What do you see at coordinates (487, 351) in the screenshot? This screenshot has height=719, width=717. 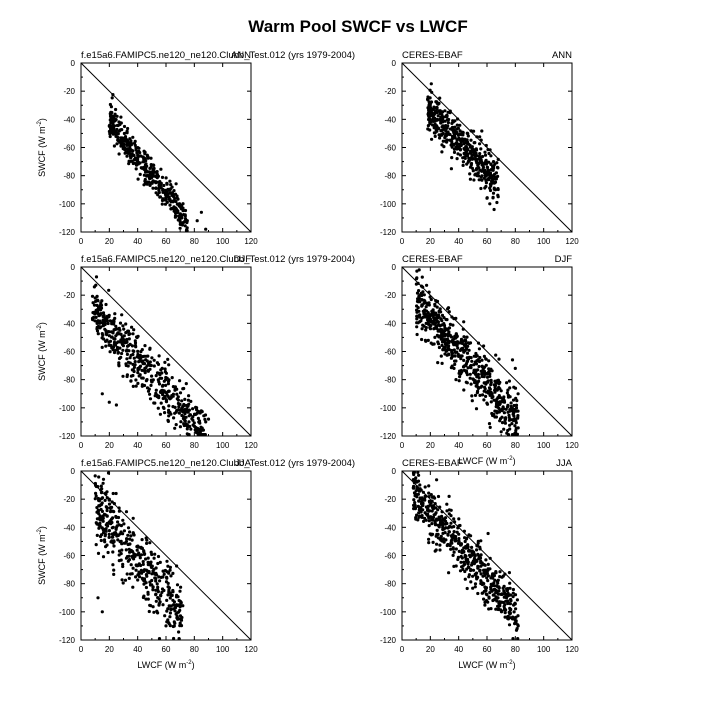 I see `reference-line` at bounding box center [487, 351].